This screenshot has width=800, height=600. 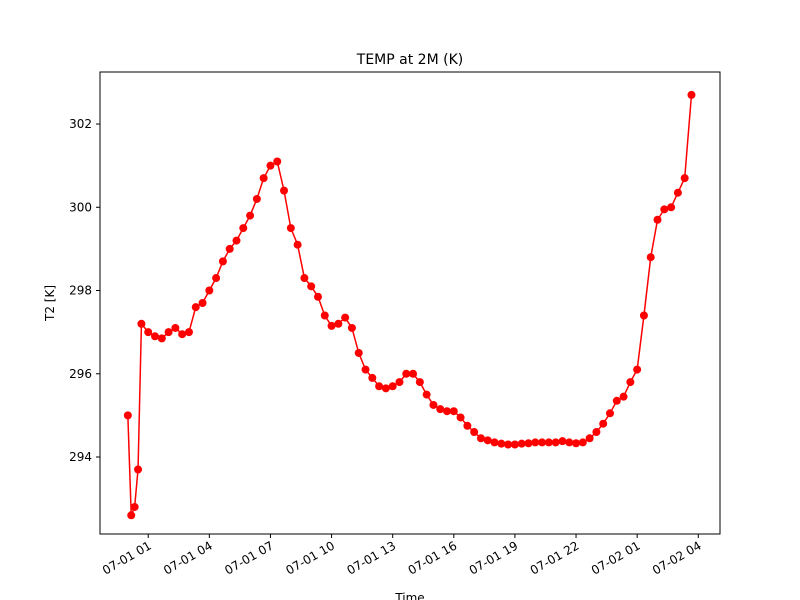 What do you see at coordinates (80, 207) in the screenshot?
I see `y-tick-label: 300` at bounding box center [80, 207].